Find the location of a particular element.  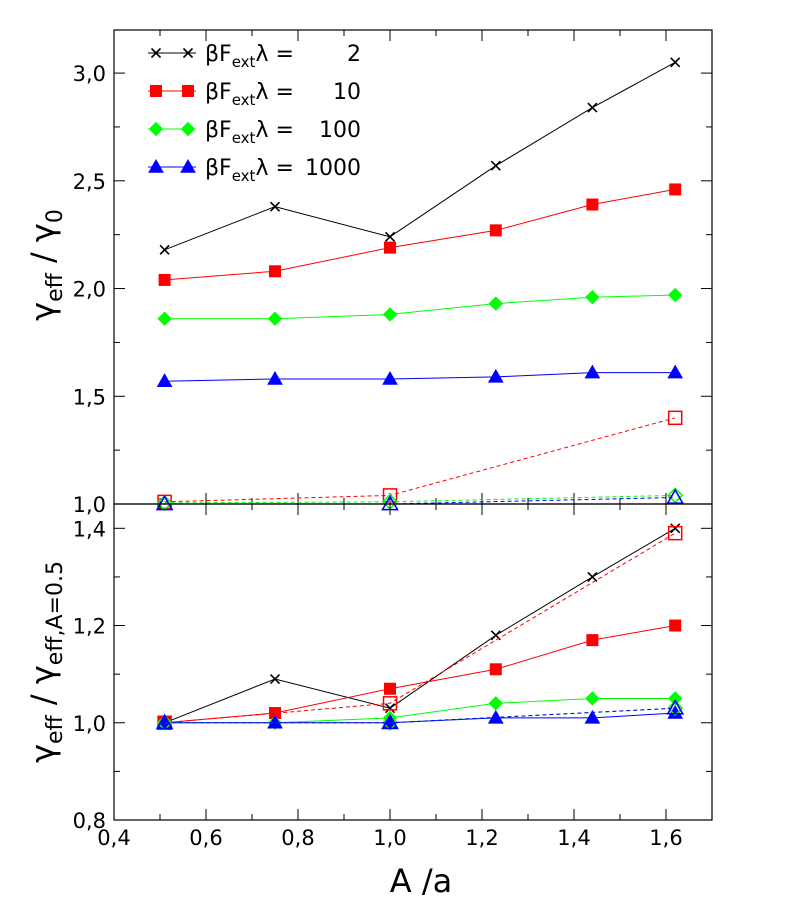

top-y-tick-label: 2,5 is located at coordinates (89, 182).